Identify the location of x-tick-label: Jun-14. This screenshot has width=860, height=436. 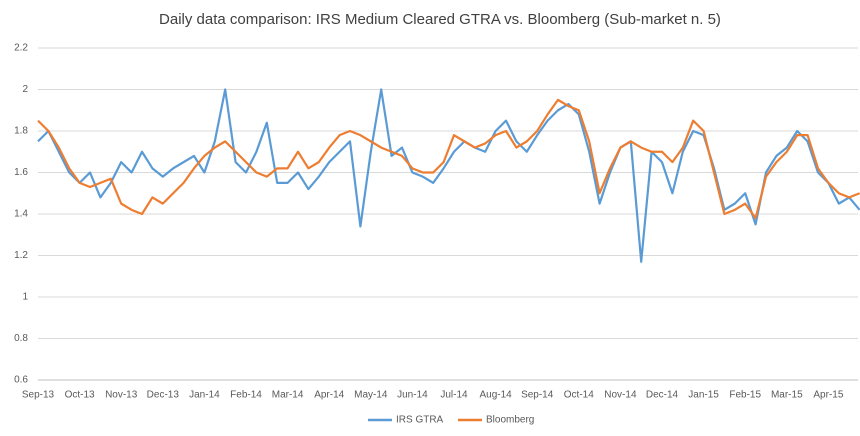
(412, 395).